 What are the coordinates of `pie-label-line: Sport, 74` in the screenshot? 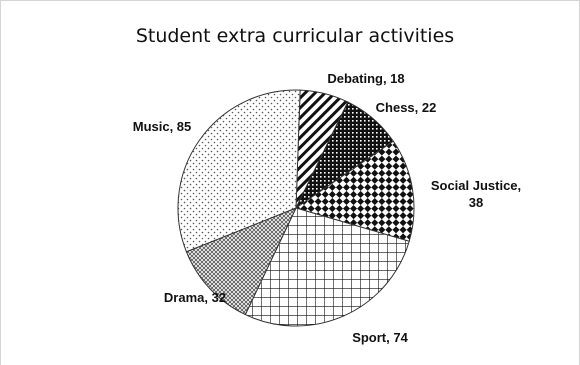 It's located at (380, 337).